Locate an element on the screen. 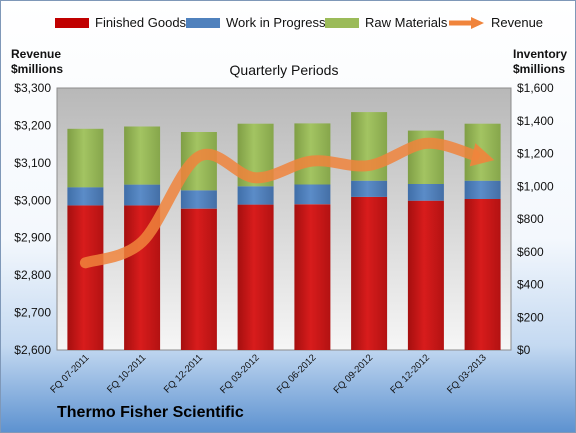  company-name: Thermo Fisher Scientific is located at coordinates (150, 412).